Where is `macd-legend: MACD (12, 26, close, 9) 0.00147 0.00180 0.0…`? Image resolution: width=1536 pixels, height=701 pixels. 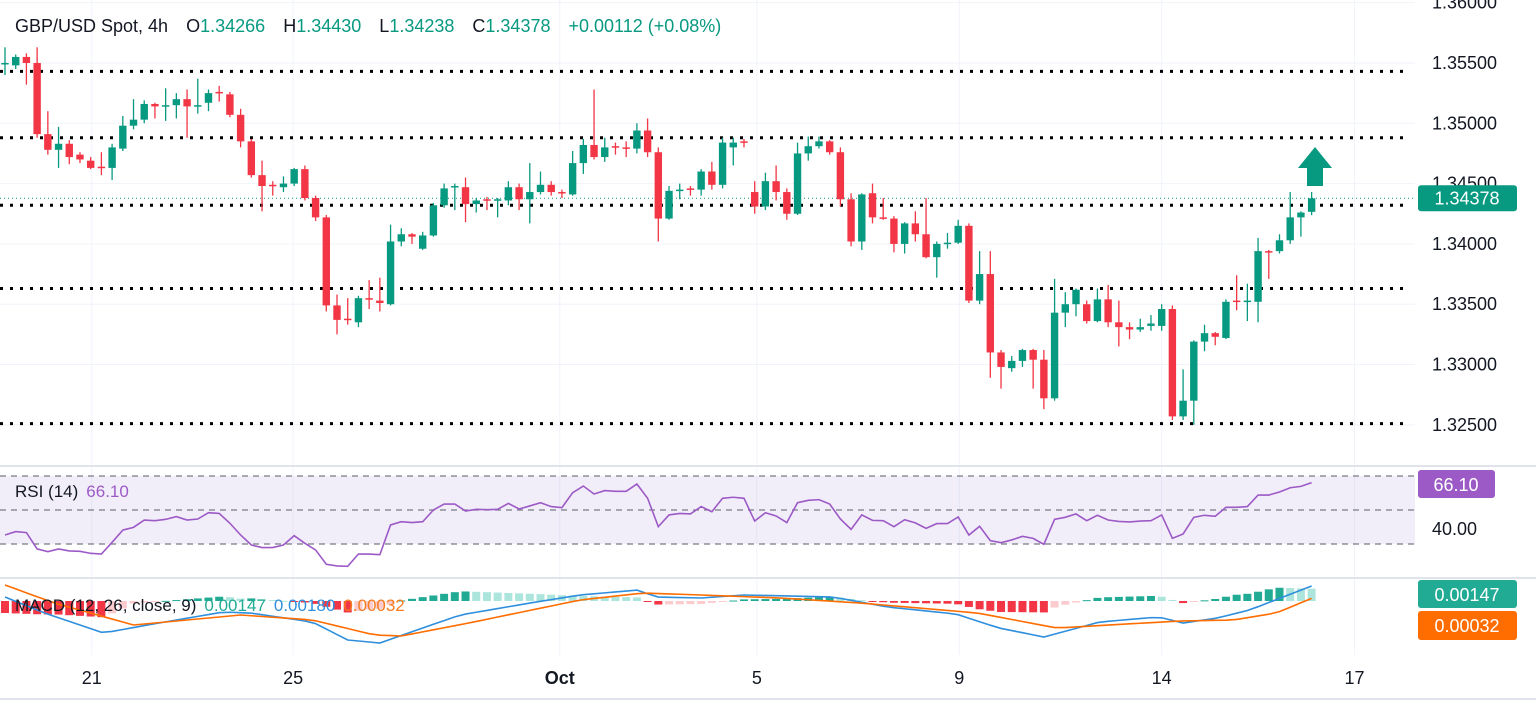
macd-legend: MACD (12, 26, close, 9) 0.00147 0.00180 0.0… is located at coordinates (210, 606).